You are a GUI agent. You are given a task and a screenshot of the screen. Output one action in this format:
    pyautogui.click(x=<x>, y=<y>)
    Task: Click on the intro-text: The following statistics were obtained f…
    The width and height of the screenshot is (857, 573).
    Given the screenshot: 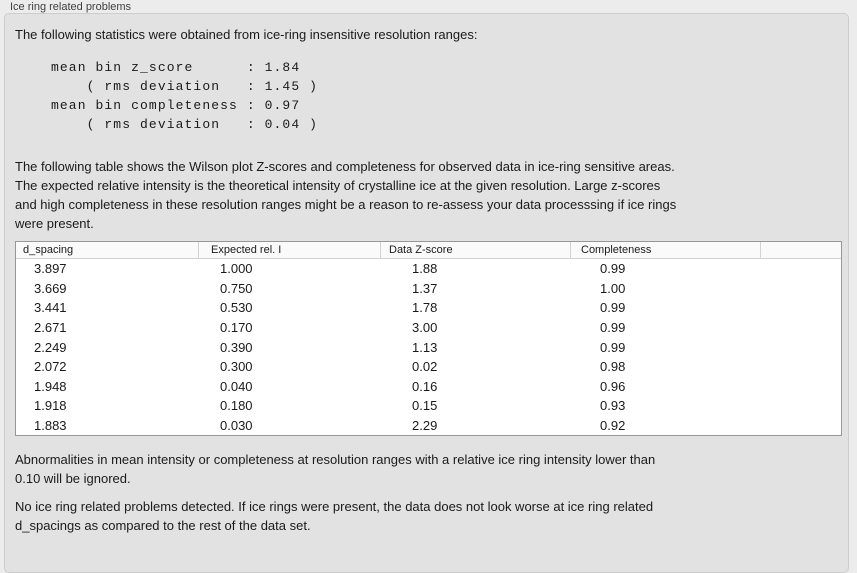 What is the action you would take?
    pyautogui.click(x=246, y=34)
    